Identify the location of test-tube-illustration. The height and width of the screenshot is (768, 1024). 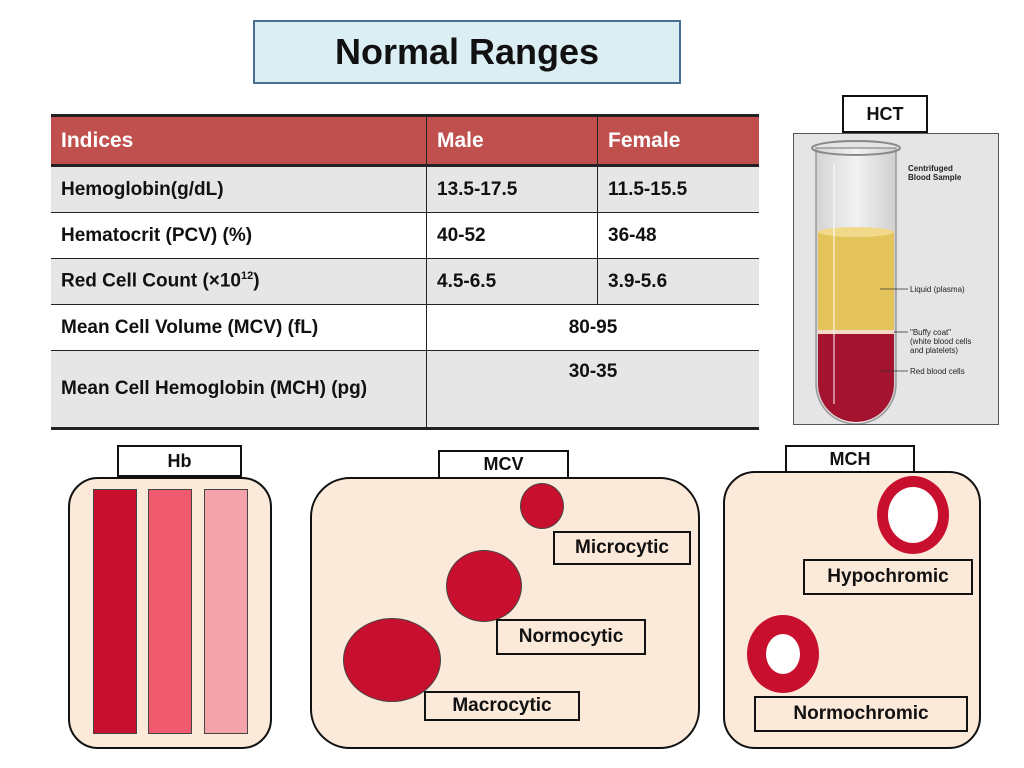
(859, 282).